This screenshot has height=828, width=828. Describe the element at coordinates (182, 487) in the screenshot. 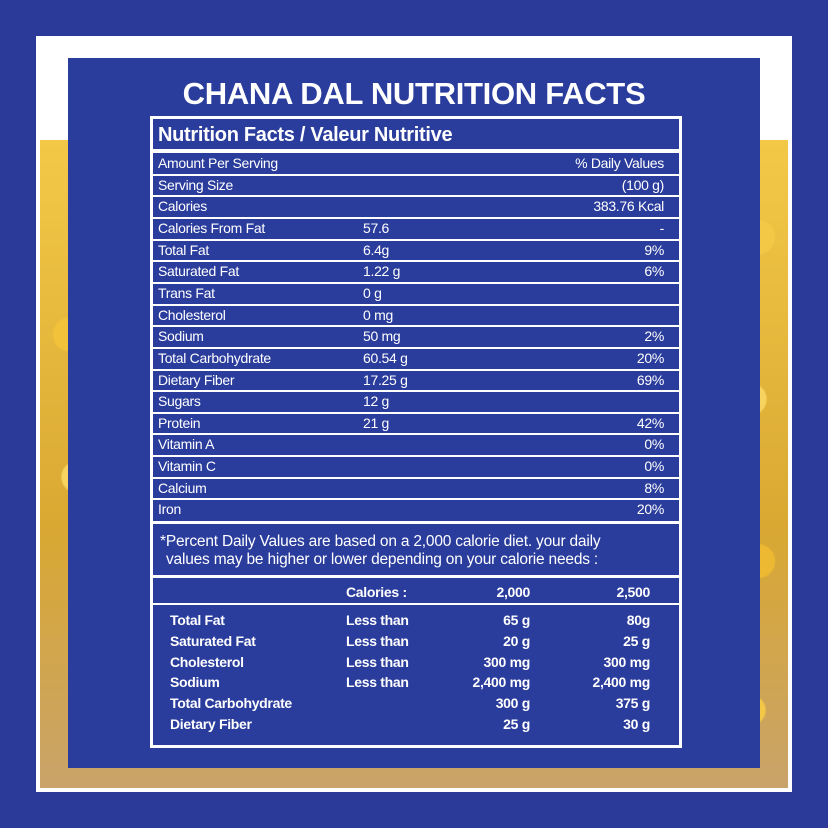

I see `nutrient-name: Calcium` at that location.